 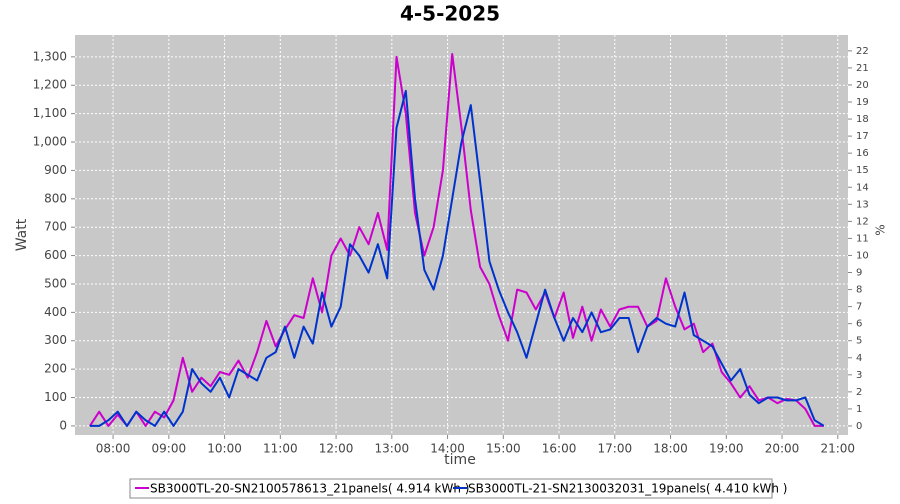 I want to click on y2-tick-label: 12, so click(x=862, y=221).